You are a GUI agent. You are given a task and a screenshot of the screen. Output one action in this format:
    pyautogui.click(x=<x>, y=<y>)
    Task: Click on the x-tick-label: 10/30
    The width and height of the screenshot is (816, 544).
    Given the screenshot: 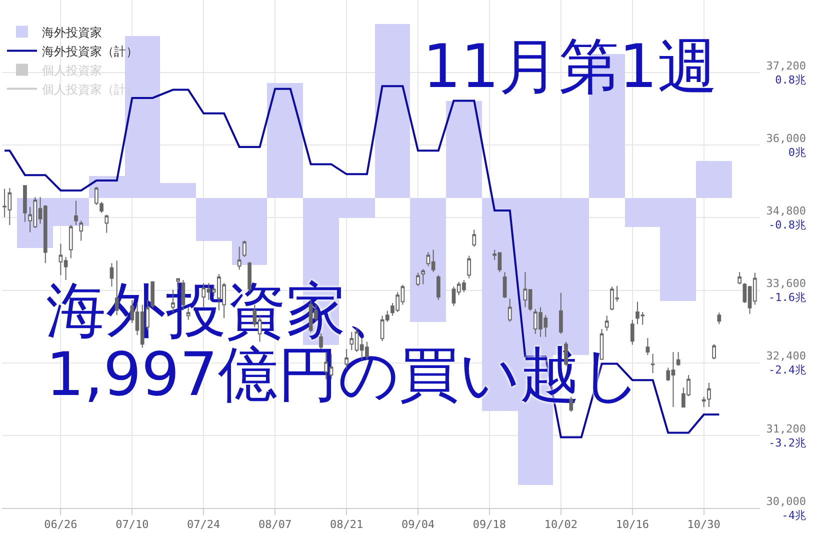 What is the action you would take?
    pyautogui.click(x=703, y=525)
    